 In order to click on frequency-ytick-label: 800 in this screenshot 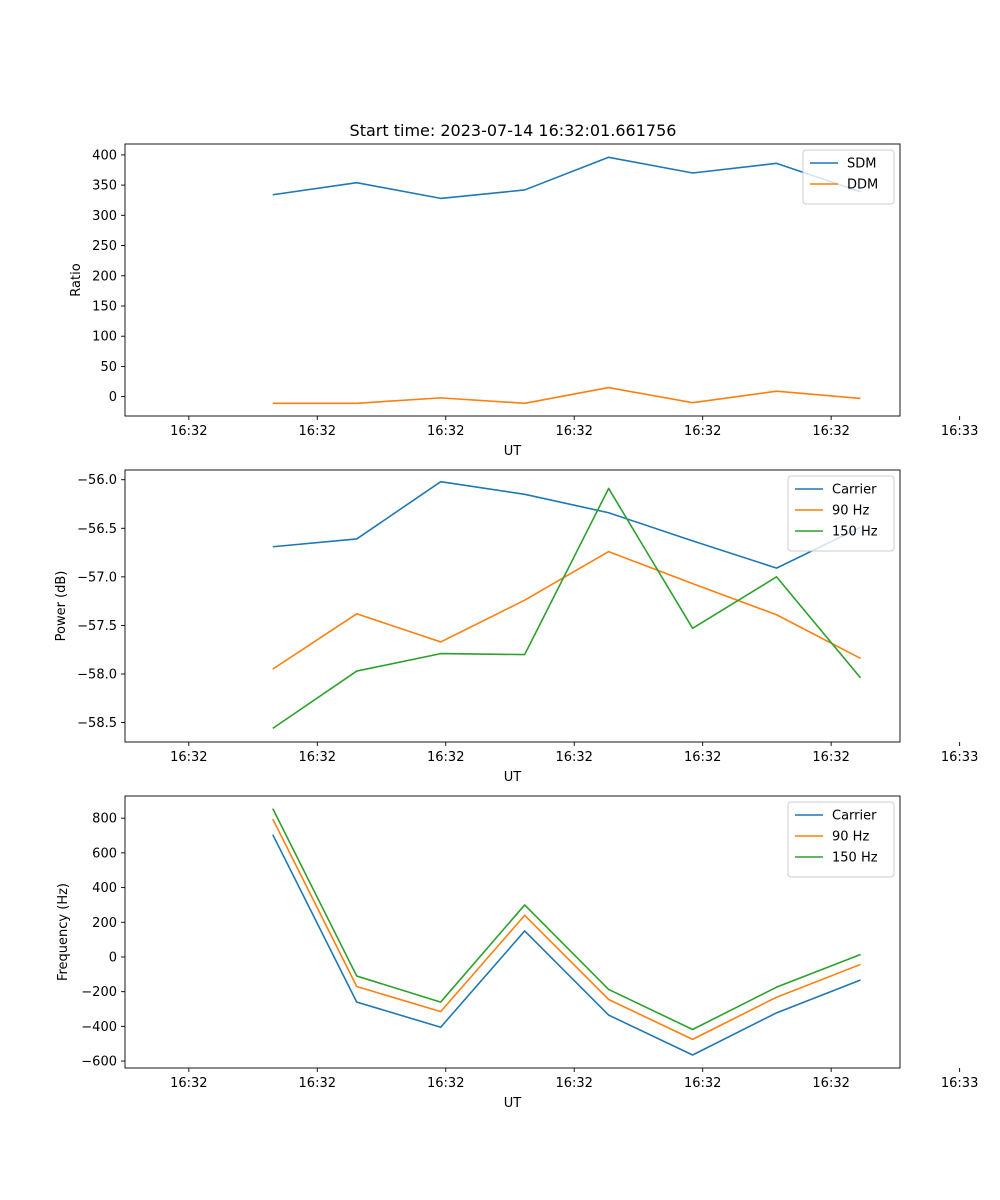, I will do `click(104, 819)`.